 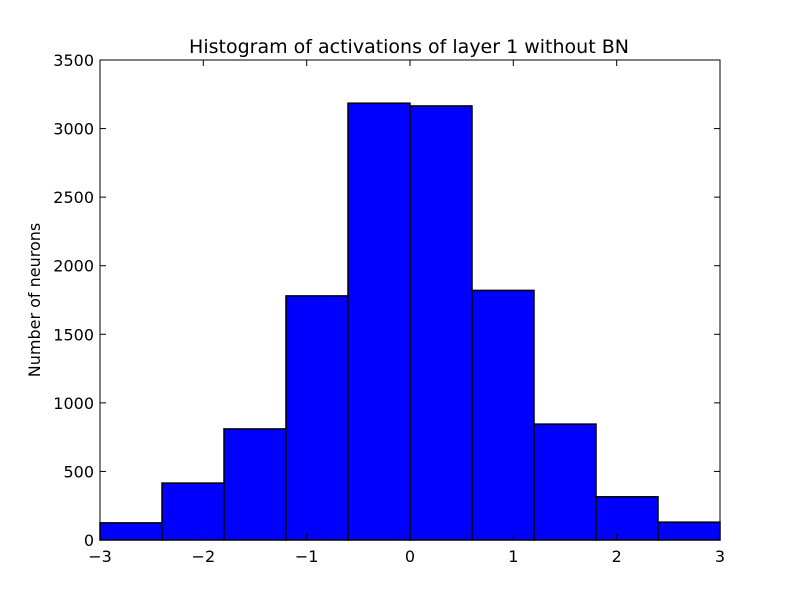 What do you see at coordinates (720, 556) in the screenshot?
I see `x-tick-label-7: 3` at bounding box center [720, 556].